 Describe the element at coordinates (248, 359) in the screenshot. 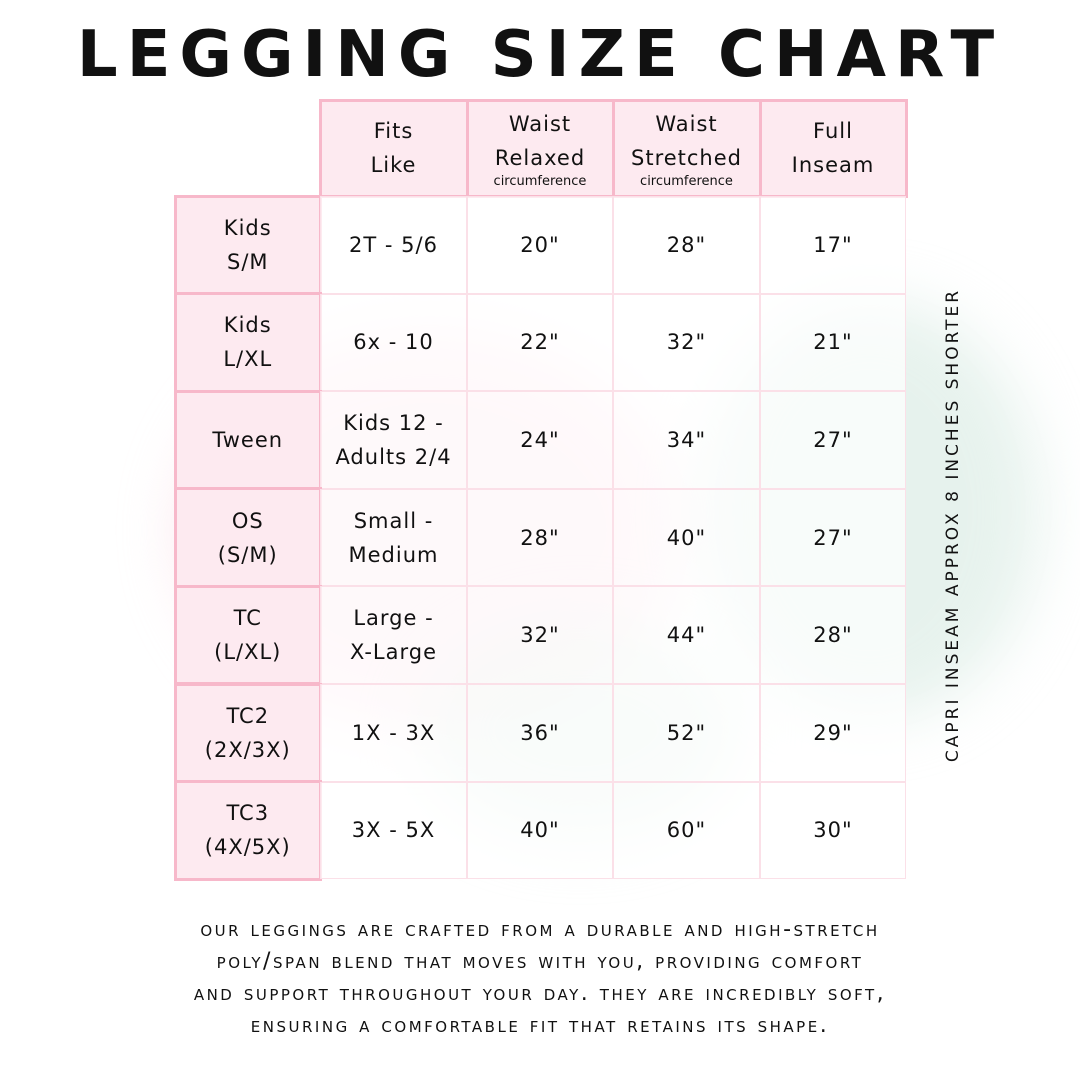

I see `cell-text: L/XL` at that location.